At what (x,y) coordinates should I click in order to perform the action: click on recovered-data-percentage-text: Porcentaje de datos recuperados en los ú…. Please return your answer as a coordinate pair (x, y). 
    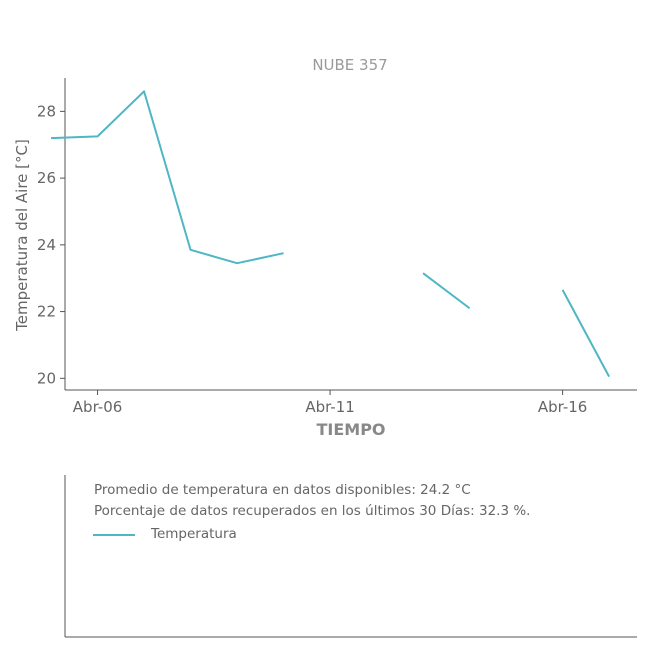
    Looking at the image, I should click on (312, 511).